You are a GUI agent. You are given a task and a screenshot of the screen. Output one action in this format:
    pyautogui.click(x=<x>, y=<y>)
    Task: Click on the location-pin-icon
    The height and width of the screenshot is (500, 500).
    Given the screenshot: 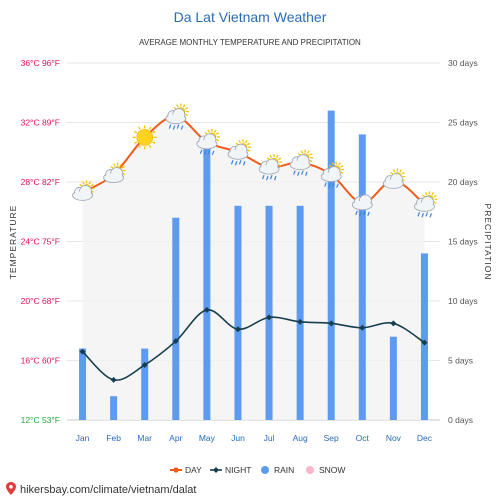 What is the action you would take?
    pyautogui.click(x=11, y=488)
    